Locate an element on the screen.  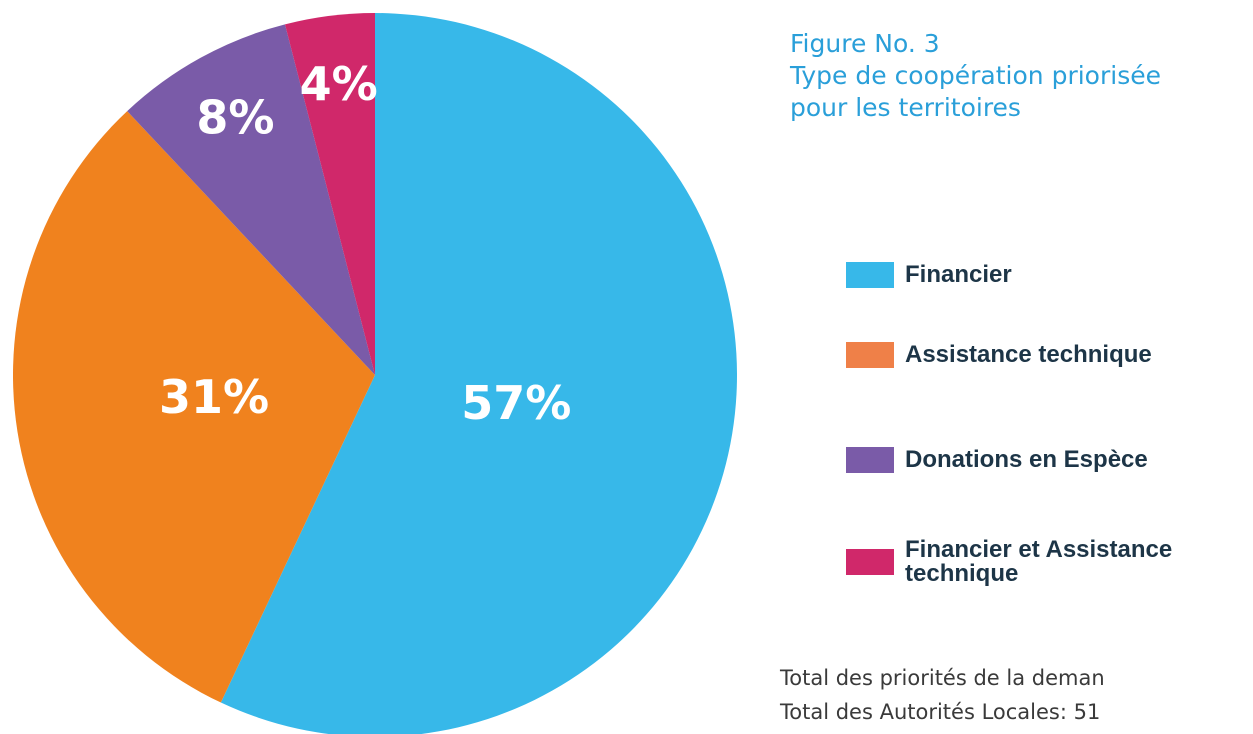
chart-subtitle: pour les territoires is located at coordinates (905, 107).